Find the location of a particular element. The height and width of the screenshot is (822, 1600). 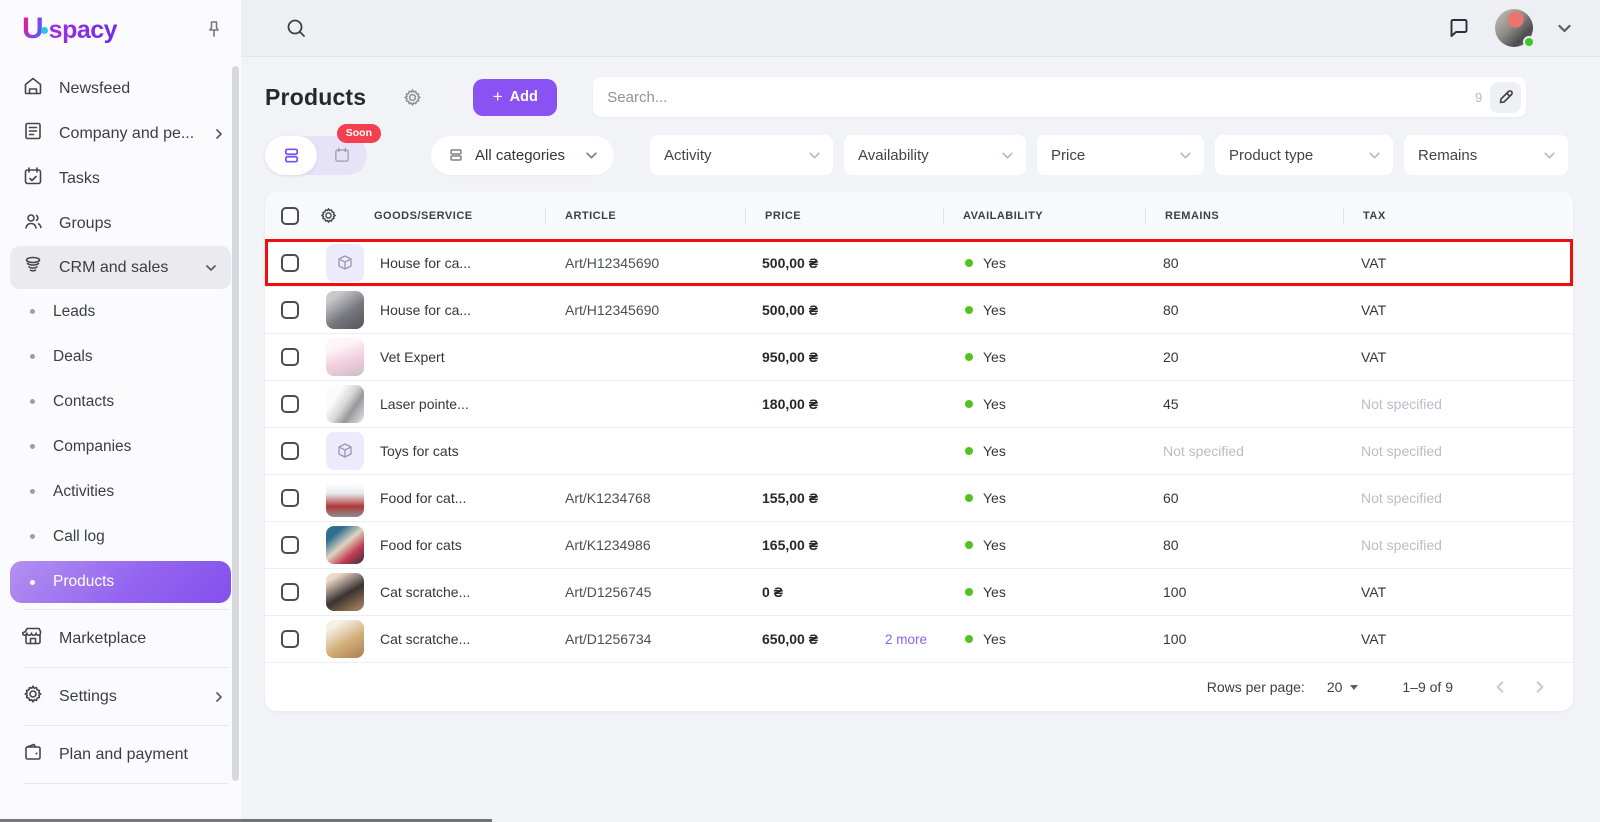

product-article: Art/K1234986 is located at coordinates (608, 545).